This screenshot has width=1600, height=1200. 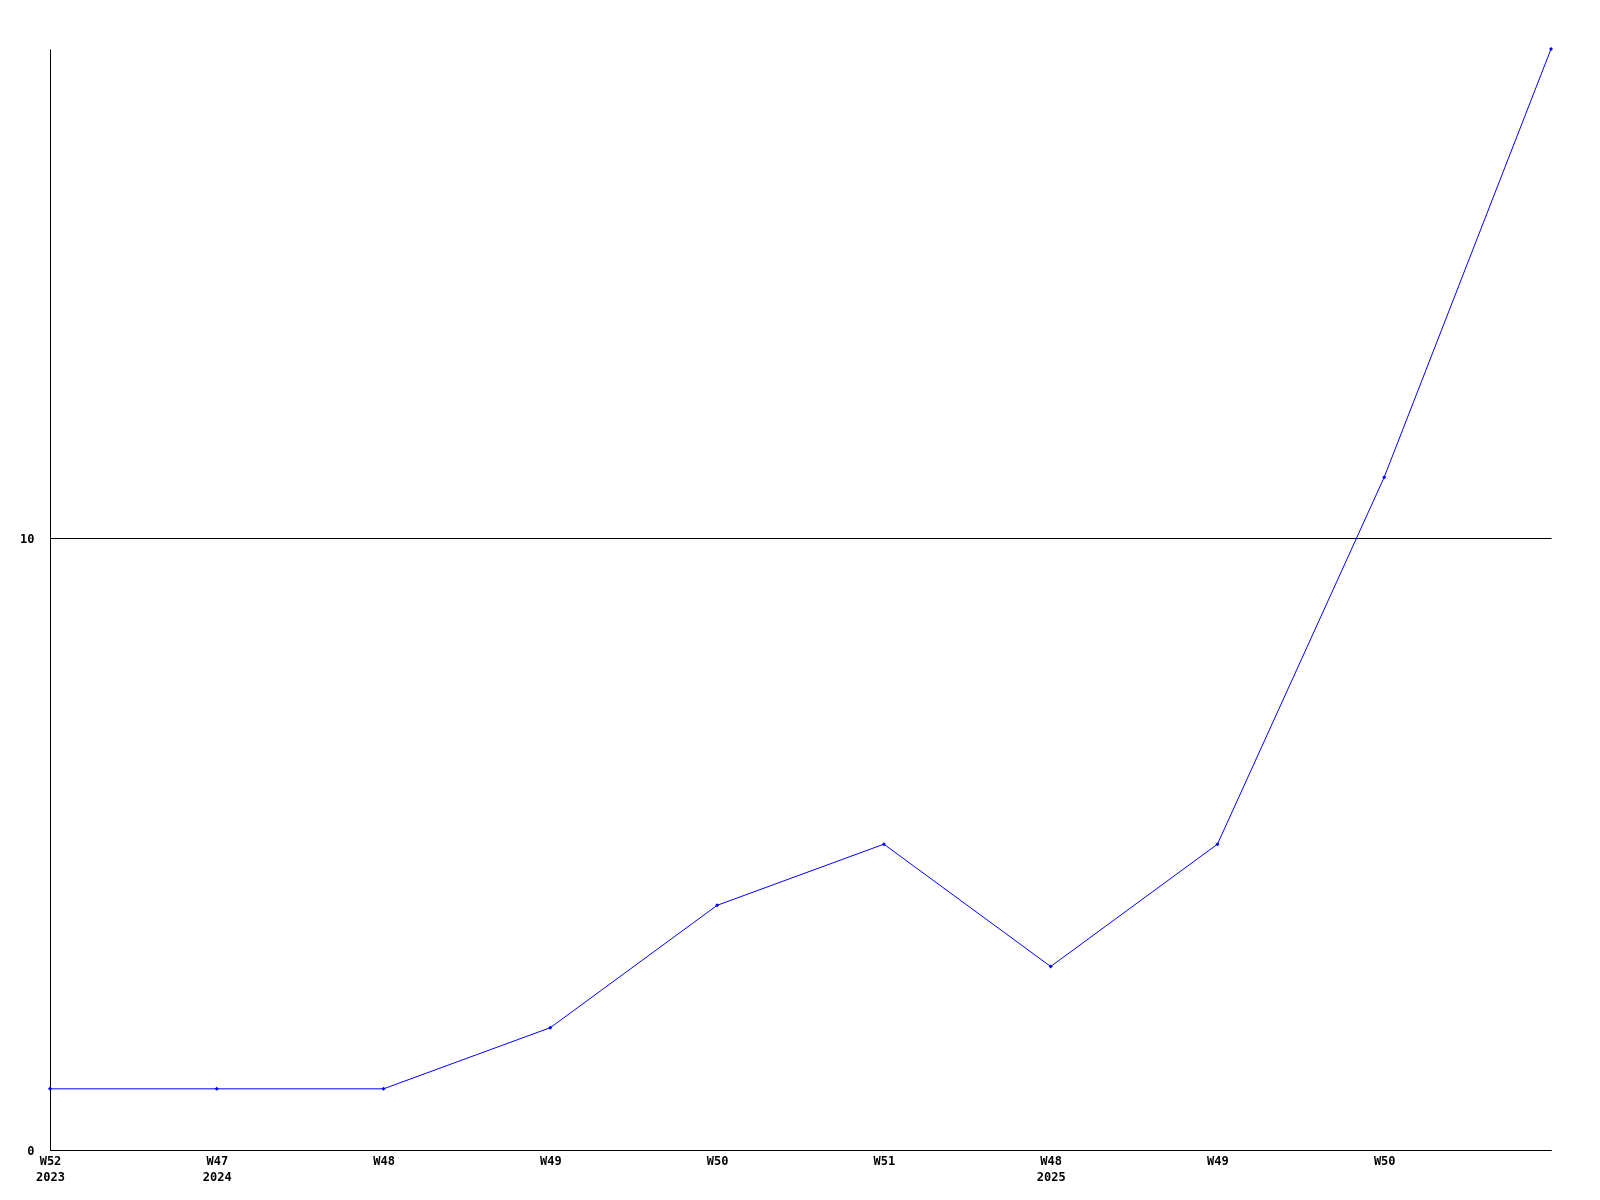 What do you see at coordinates (50, 1168) in the screenshot?
I see `x-tick-label: W52 2023` at bounding box center [50, 1168].